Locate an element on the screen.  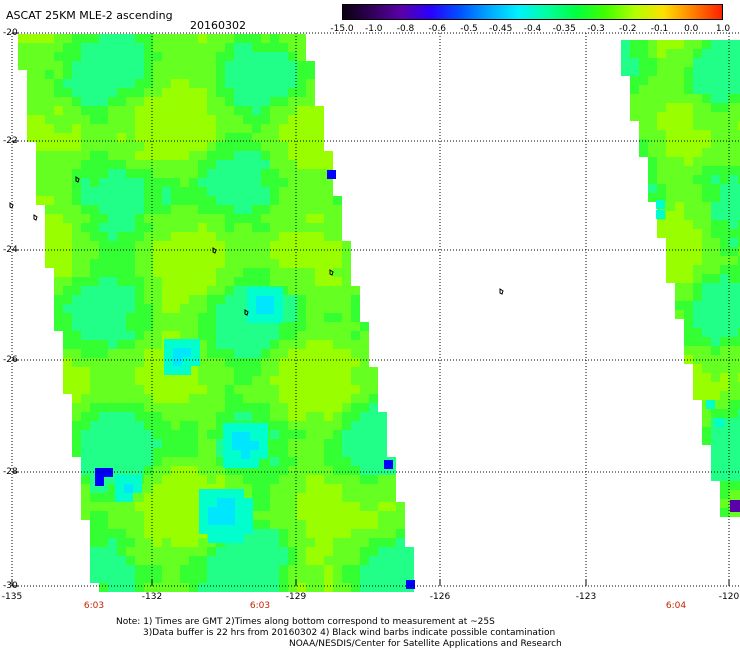
time-label: 6:03 is located at coordinates (260, 606).